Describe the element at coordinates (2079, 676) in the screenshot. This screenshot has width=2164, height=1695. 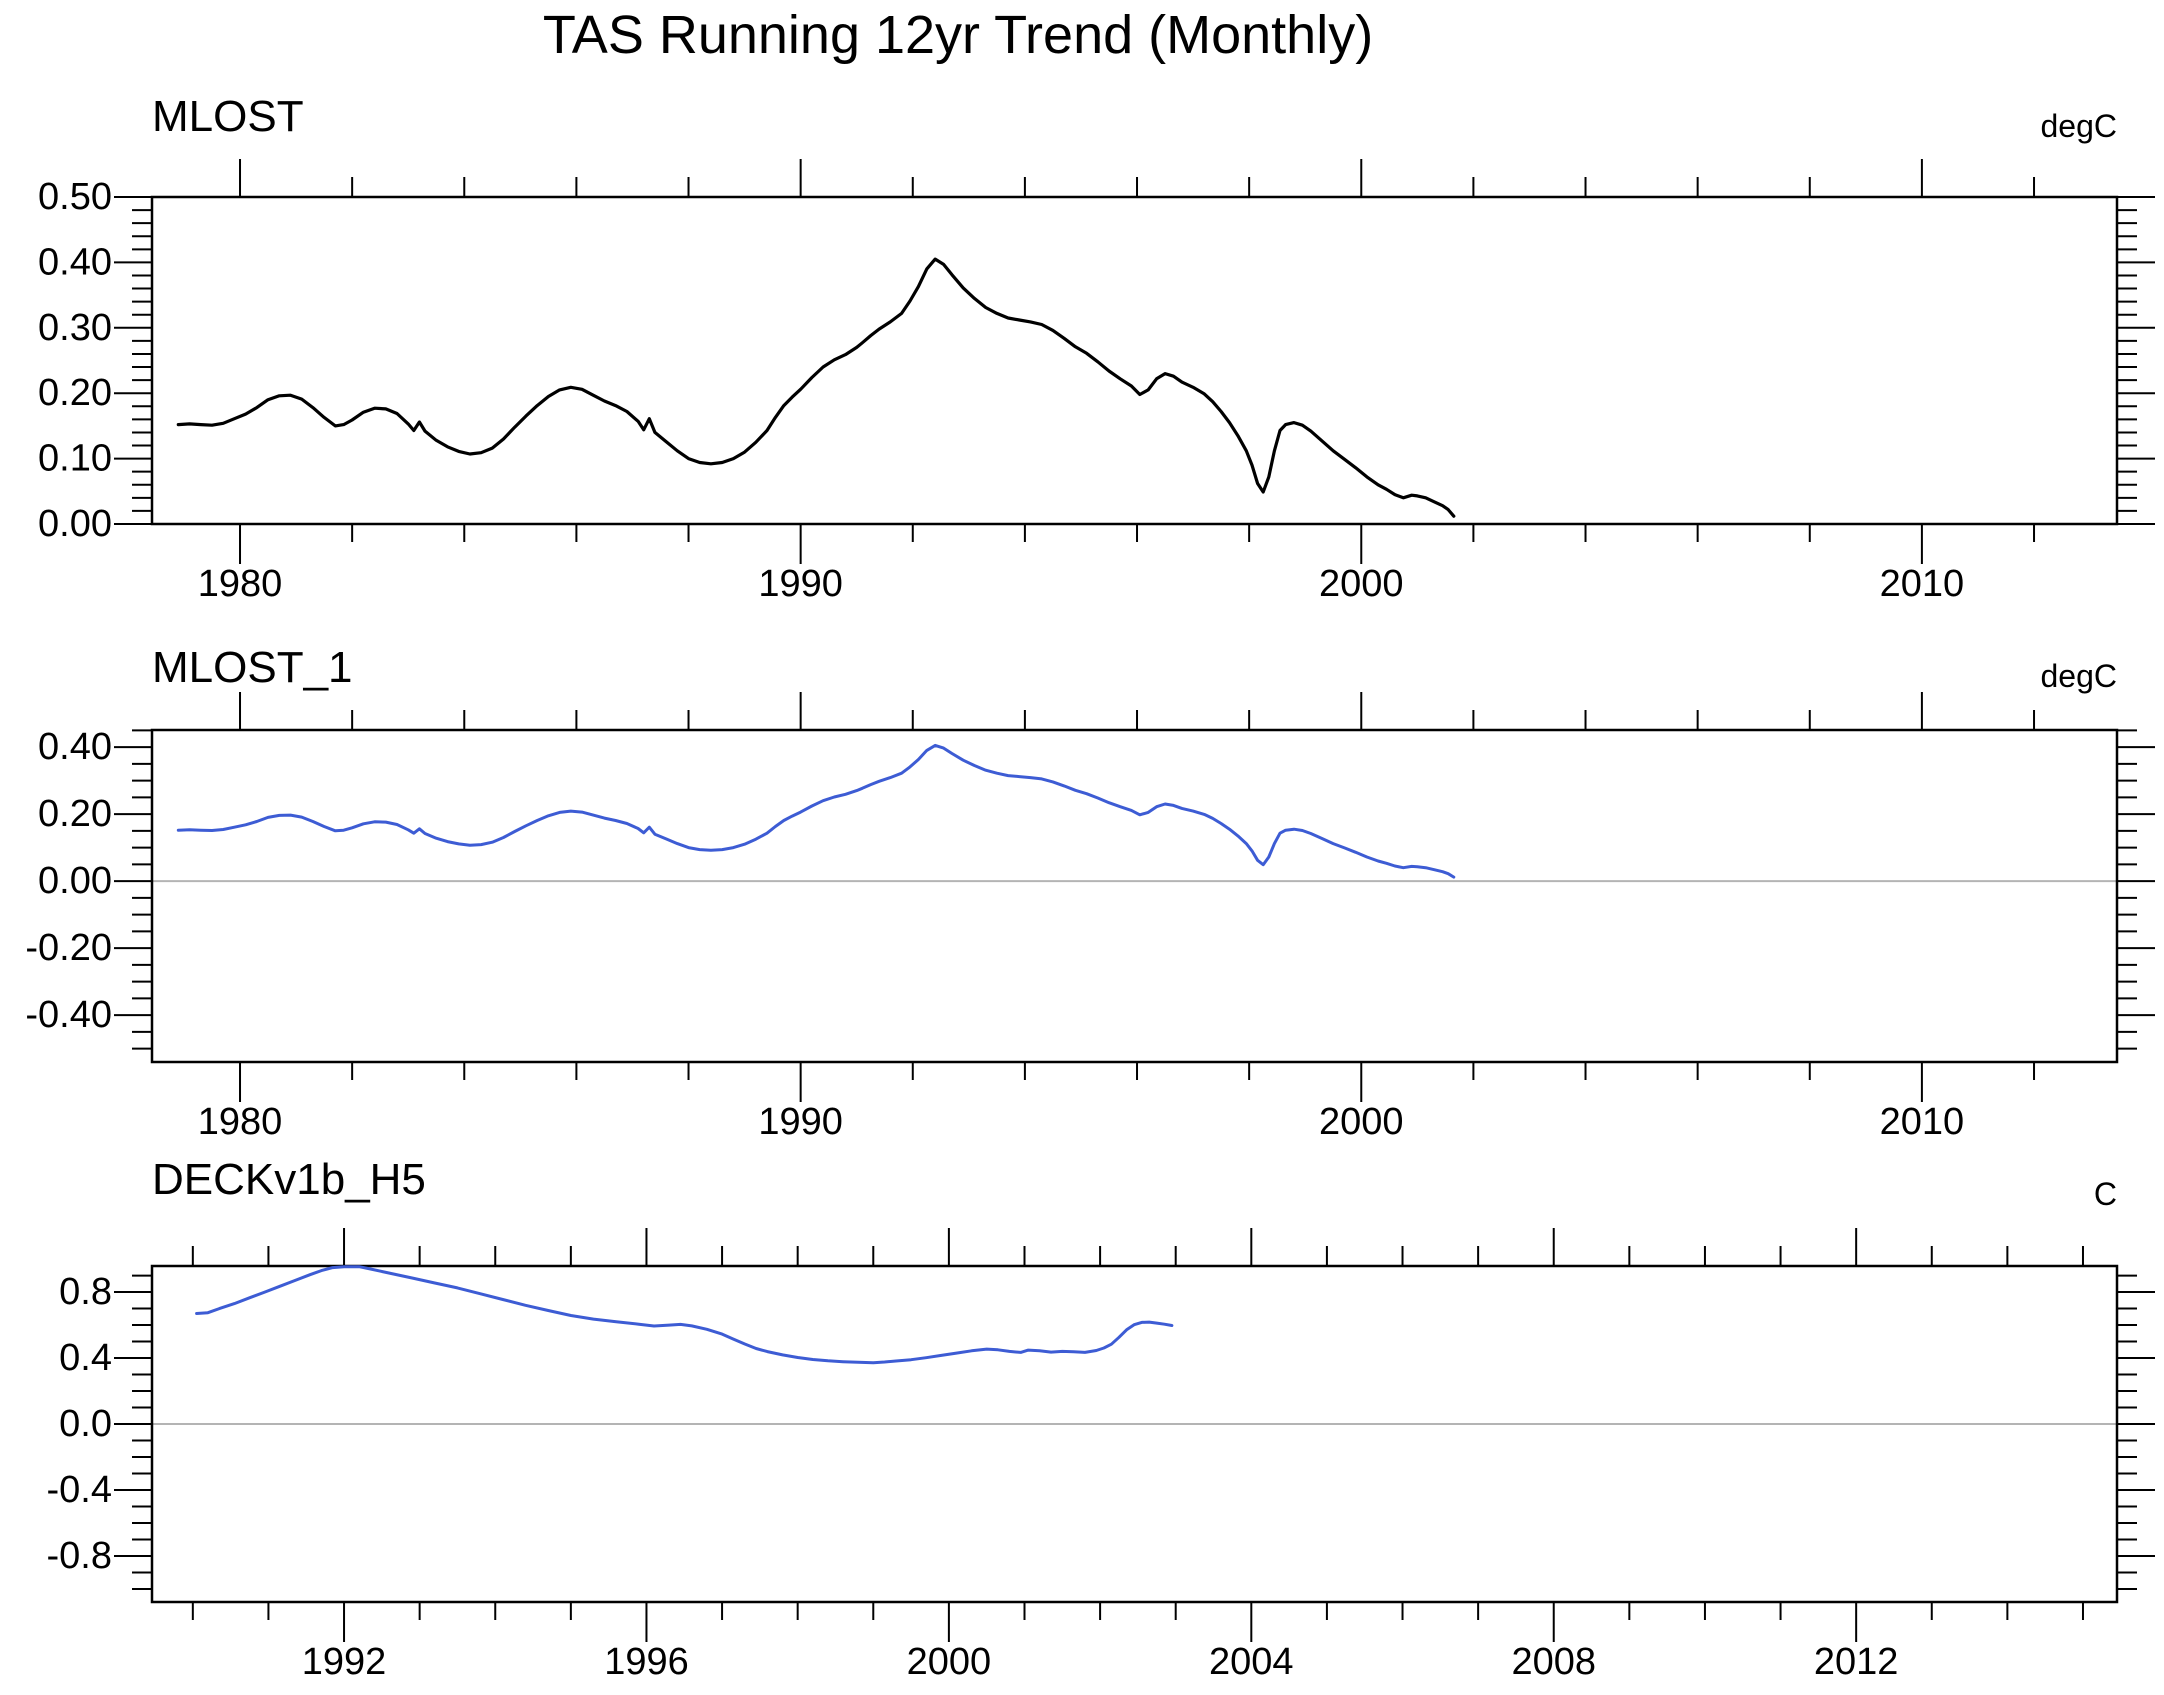
I see `panel-unit-mlost-1: degC` at that location.